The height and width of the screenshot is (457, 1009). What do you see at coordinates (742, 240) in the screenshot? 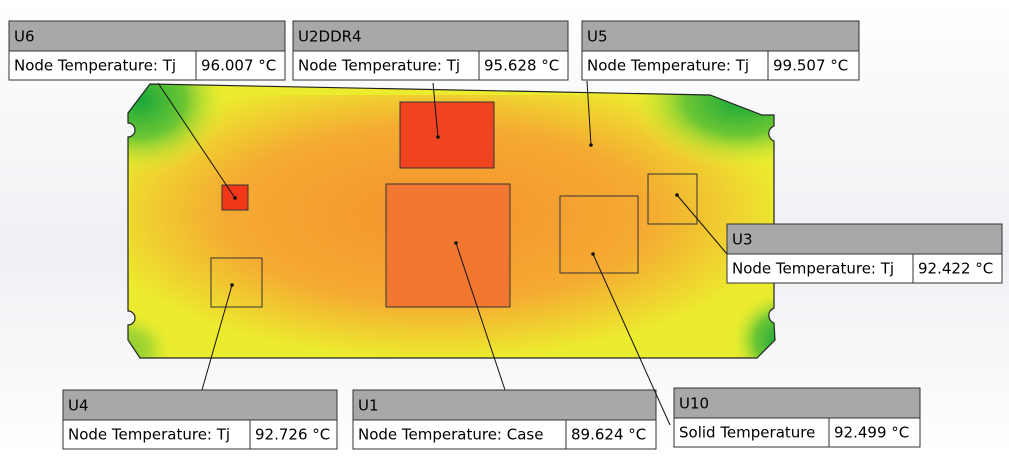
I see `callout-title: U3` at bounding box center [742, 240].